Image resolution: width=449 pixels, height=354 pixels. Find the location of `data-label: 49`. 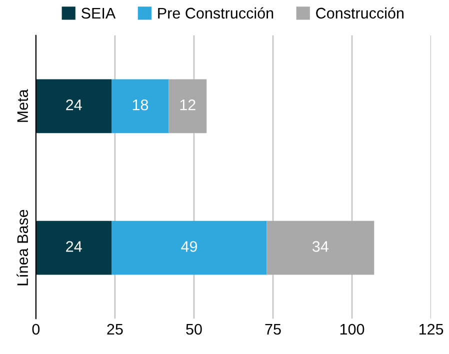

data-label: 49 is located at coordinates (189, 246).